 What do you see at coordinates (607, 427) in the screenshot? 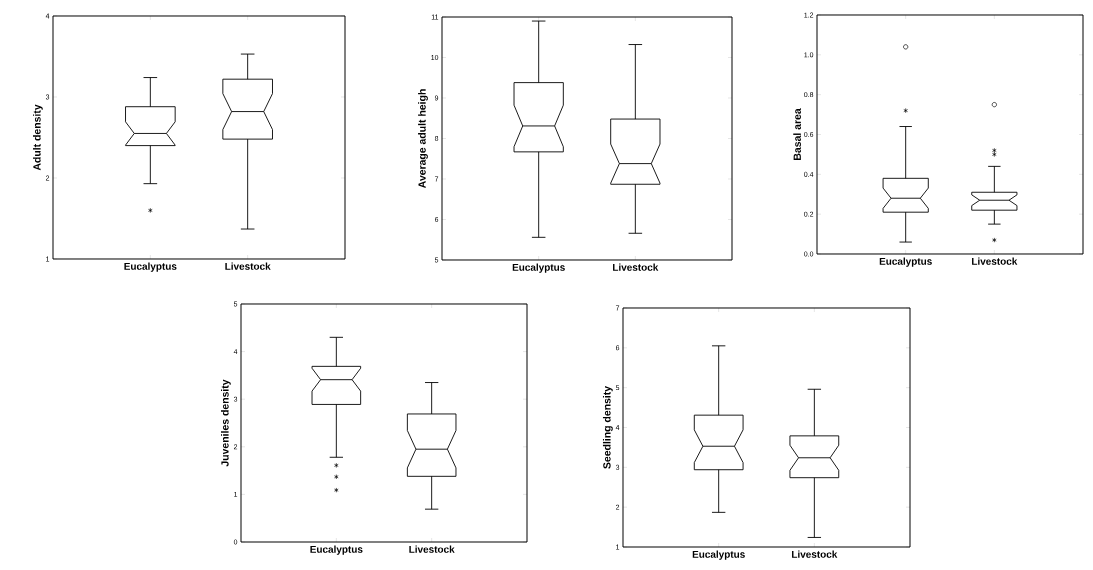
I see `y-axis-title: Seedling density` at bounding box center [607, 427].